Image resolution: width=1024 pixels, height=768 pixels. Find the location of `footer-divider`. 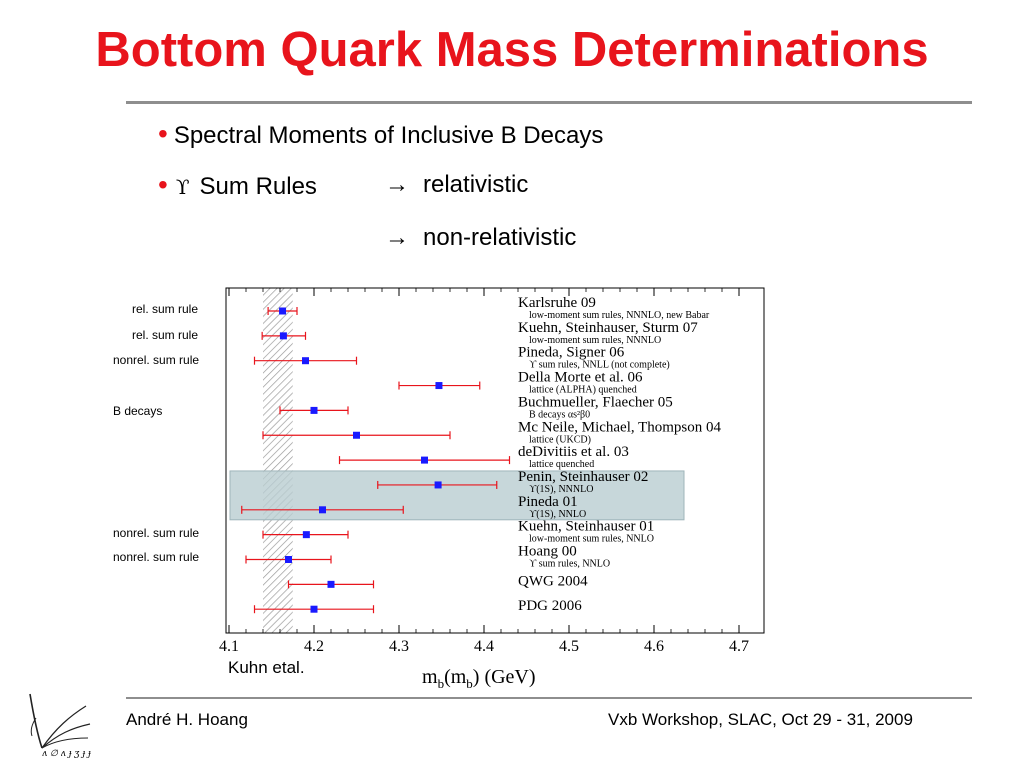

footer-divider is located at coordinates (549, 698).